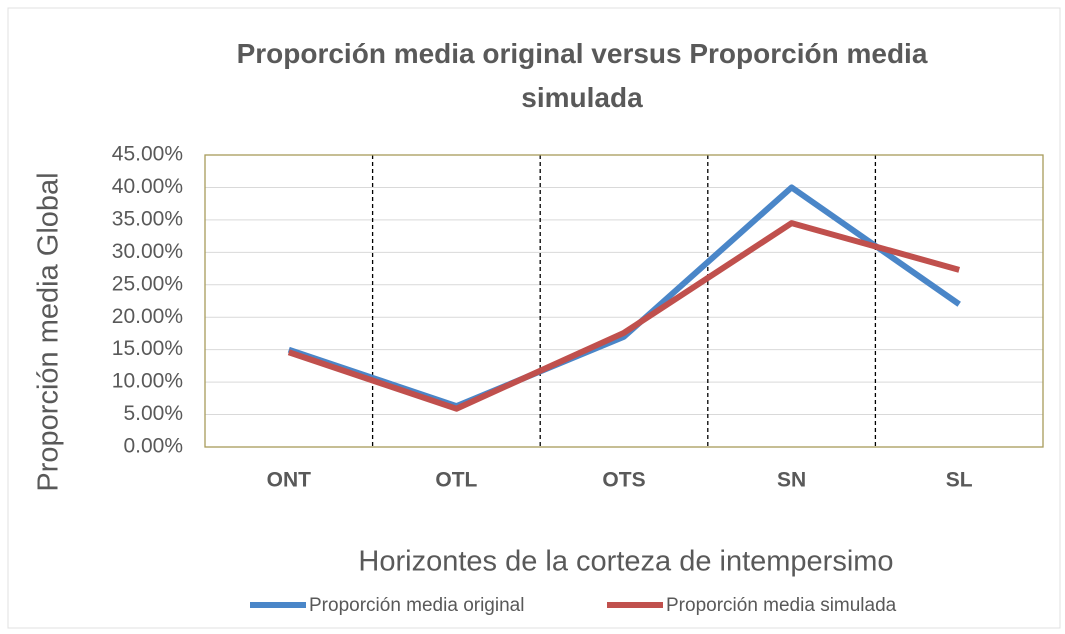 This screenshot has height=634, width=1065. Describe the element at coordinates (791, 480) in the screenshot. I see `x-tick-label: SN` at that location.